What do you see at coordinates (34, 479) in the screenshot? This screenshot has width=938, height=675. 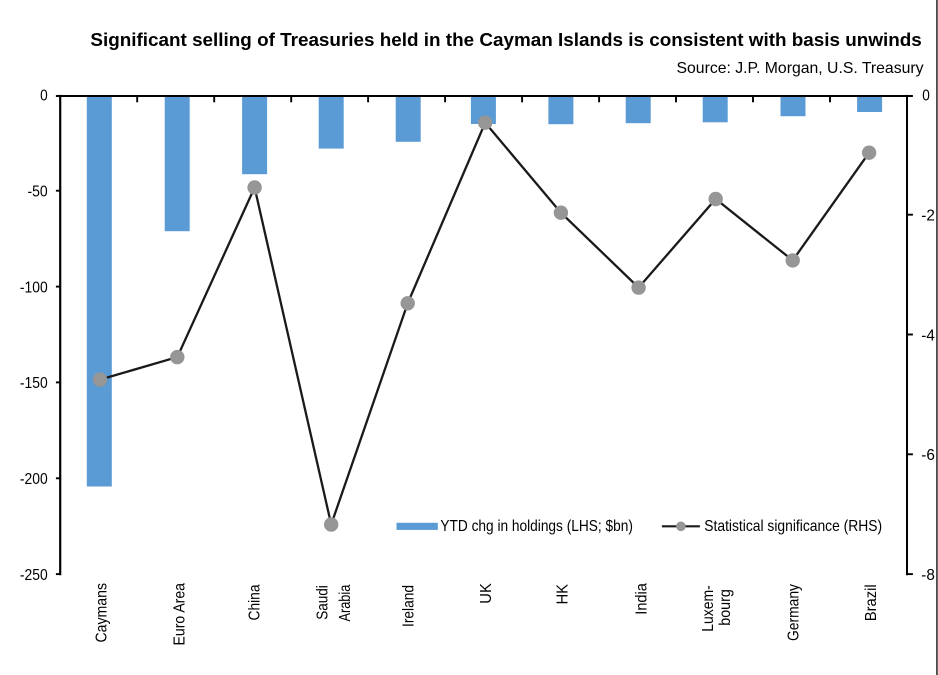 I see `svg-text: -200` at bounding box center [34, 479].